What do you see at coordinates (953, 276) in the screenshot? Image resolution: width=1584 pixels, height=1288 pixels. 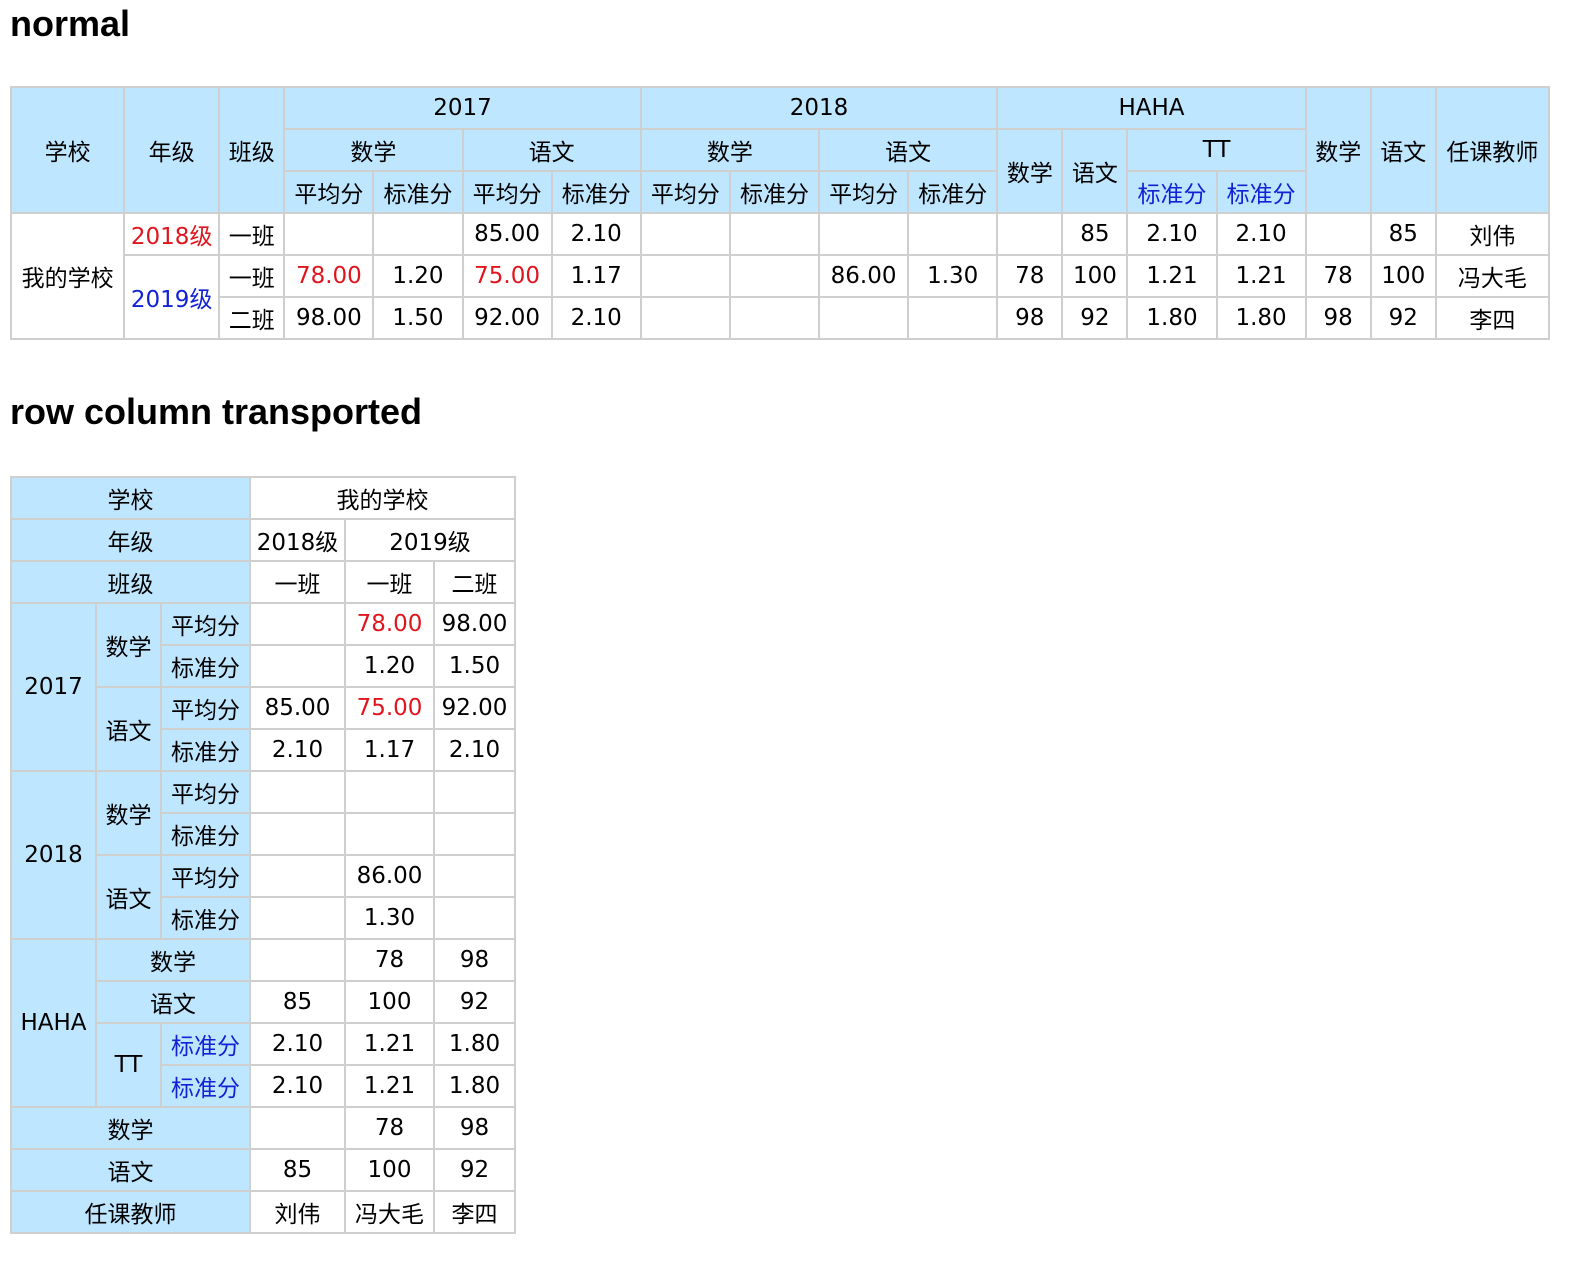 I see `cell-value: 1.30` at bounding box center [953, 276].